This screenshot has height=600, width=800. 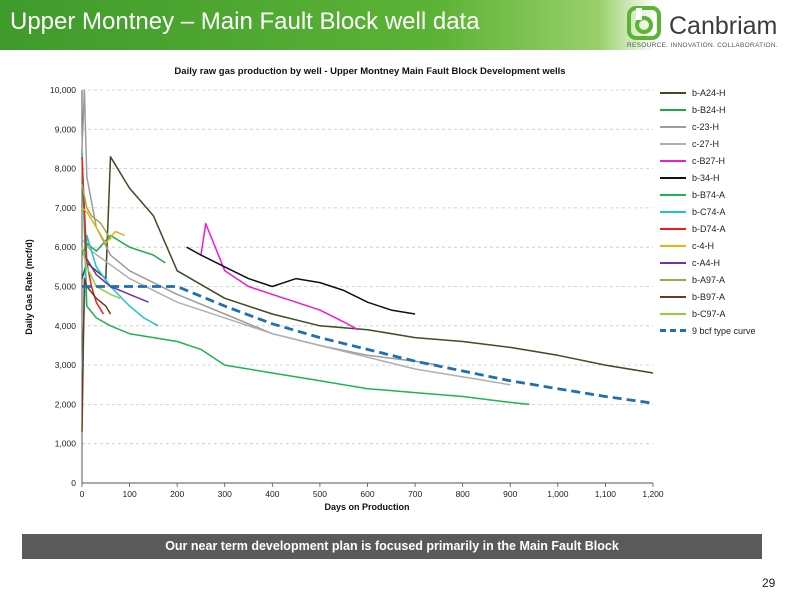 What do you see at coordinates (709, 296) in the screenshot?
I see `legend-label: b-B97-A` at bounding box center [709, 296].